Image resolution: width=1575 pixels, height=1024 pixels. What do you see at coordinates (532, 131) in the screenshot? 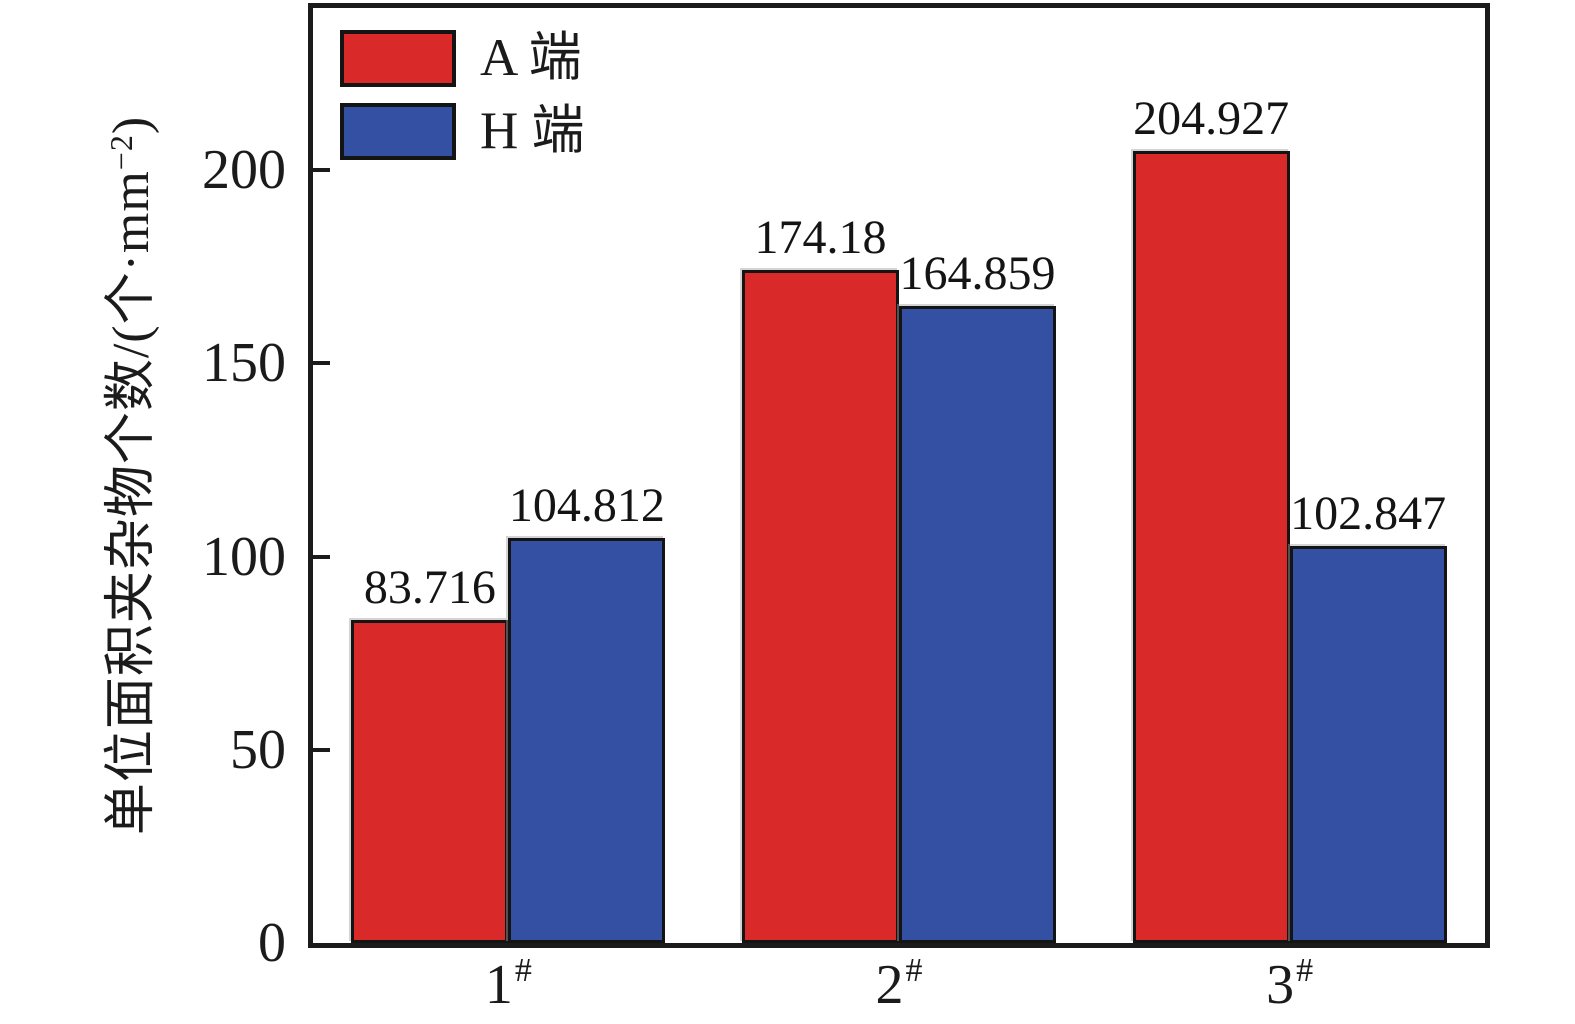
I see `legend-label-h: H 端` at bounding box center [532, 131].